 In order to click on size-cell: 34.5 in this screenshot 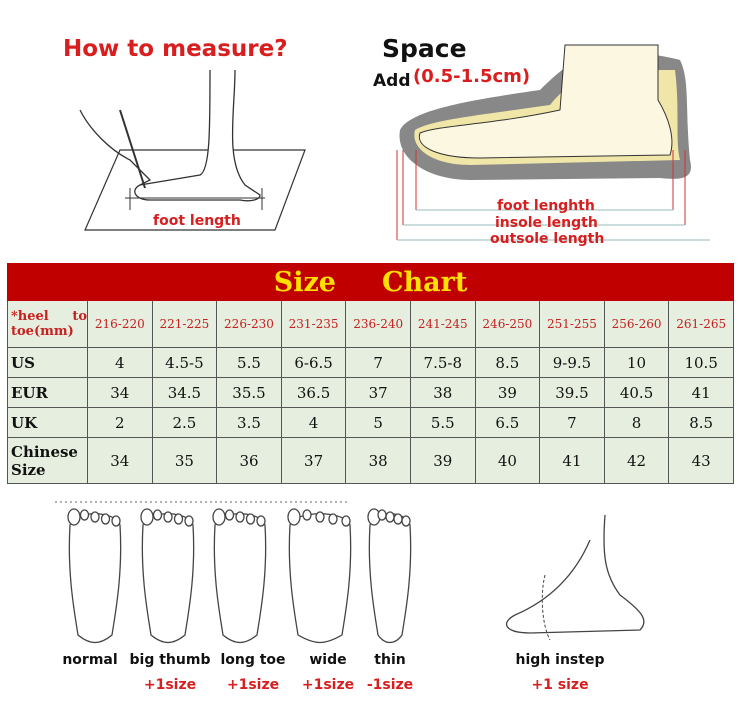, I will do `click(184, 392)`.